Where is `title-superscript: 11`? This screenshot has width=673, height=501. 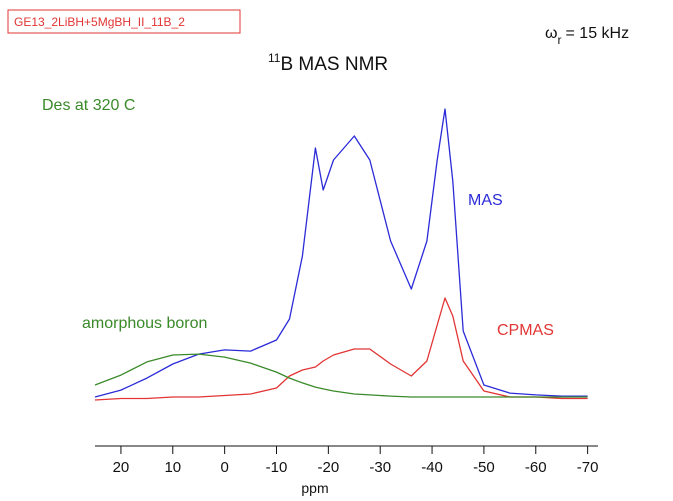
title-superscript: 11 is located at coordinates (274, 58).